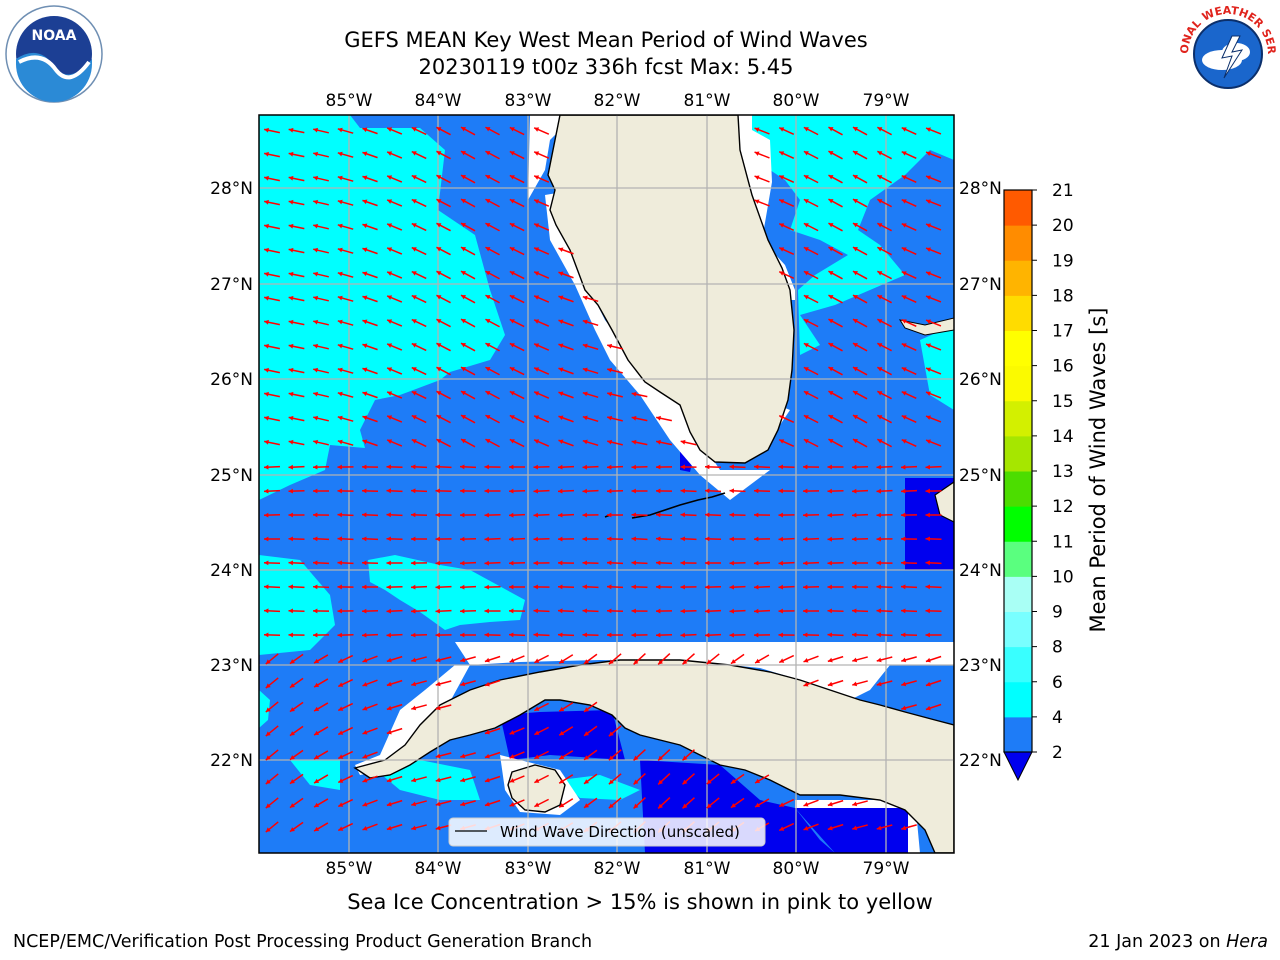  Describe the element at coordinates (438, 869) in the screenshot. I see `lon-tick-label-bottom: 84°W` at that location.